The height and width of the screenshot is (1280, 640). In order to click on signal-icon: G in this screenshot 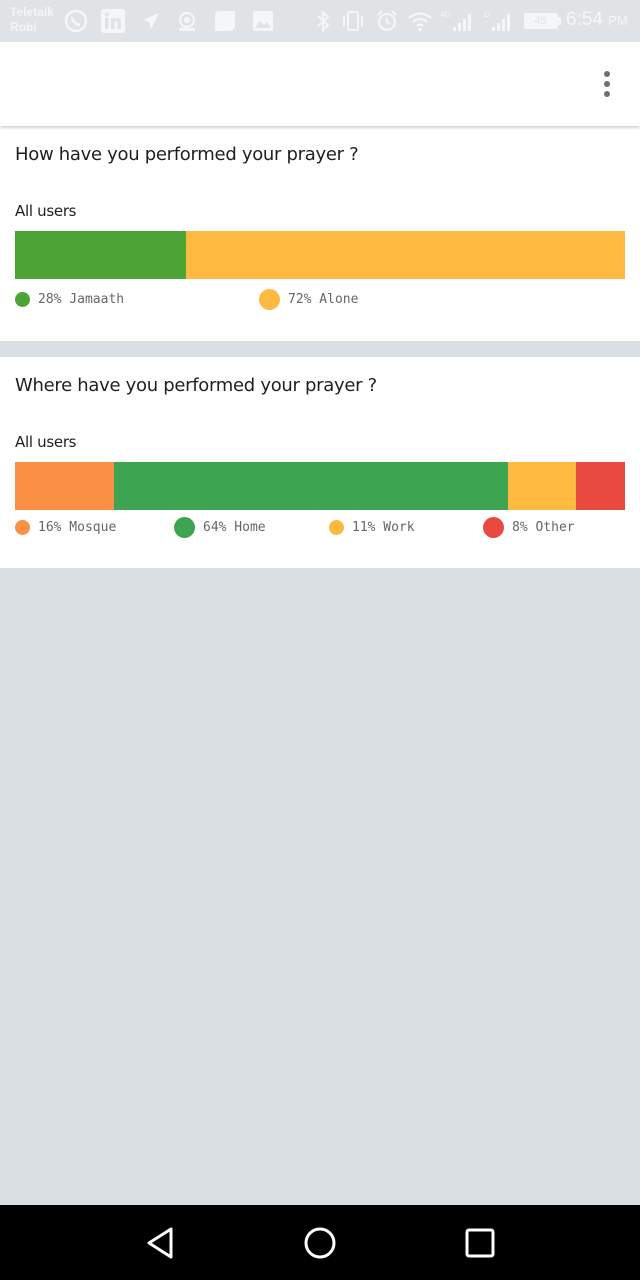, I will do `click(499, 21)`.